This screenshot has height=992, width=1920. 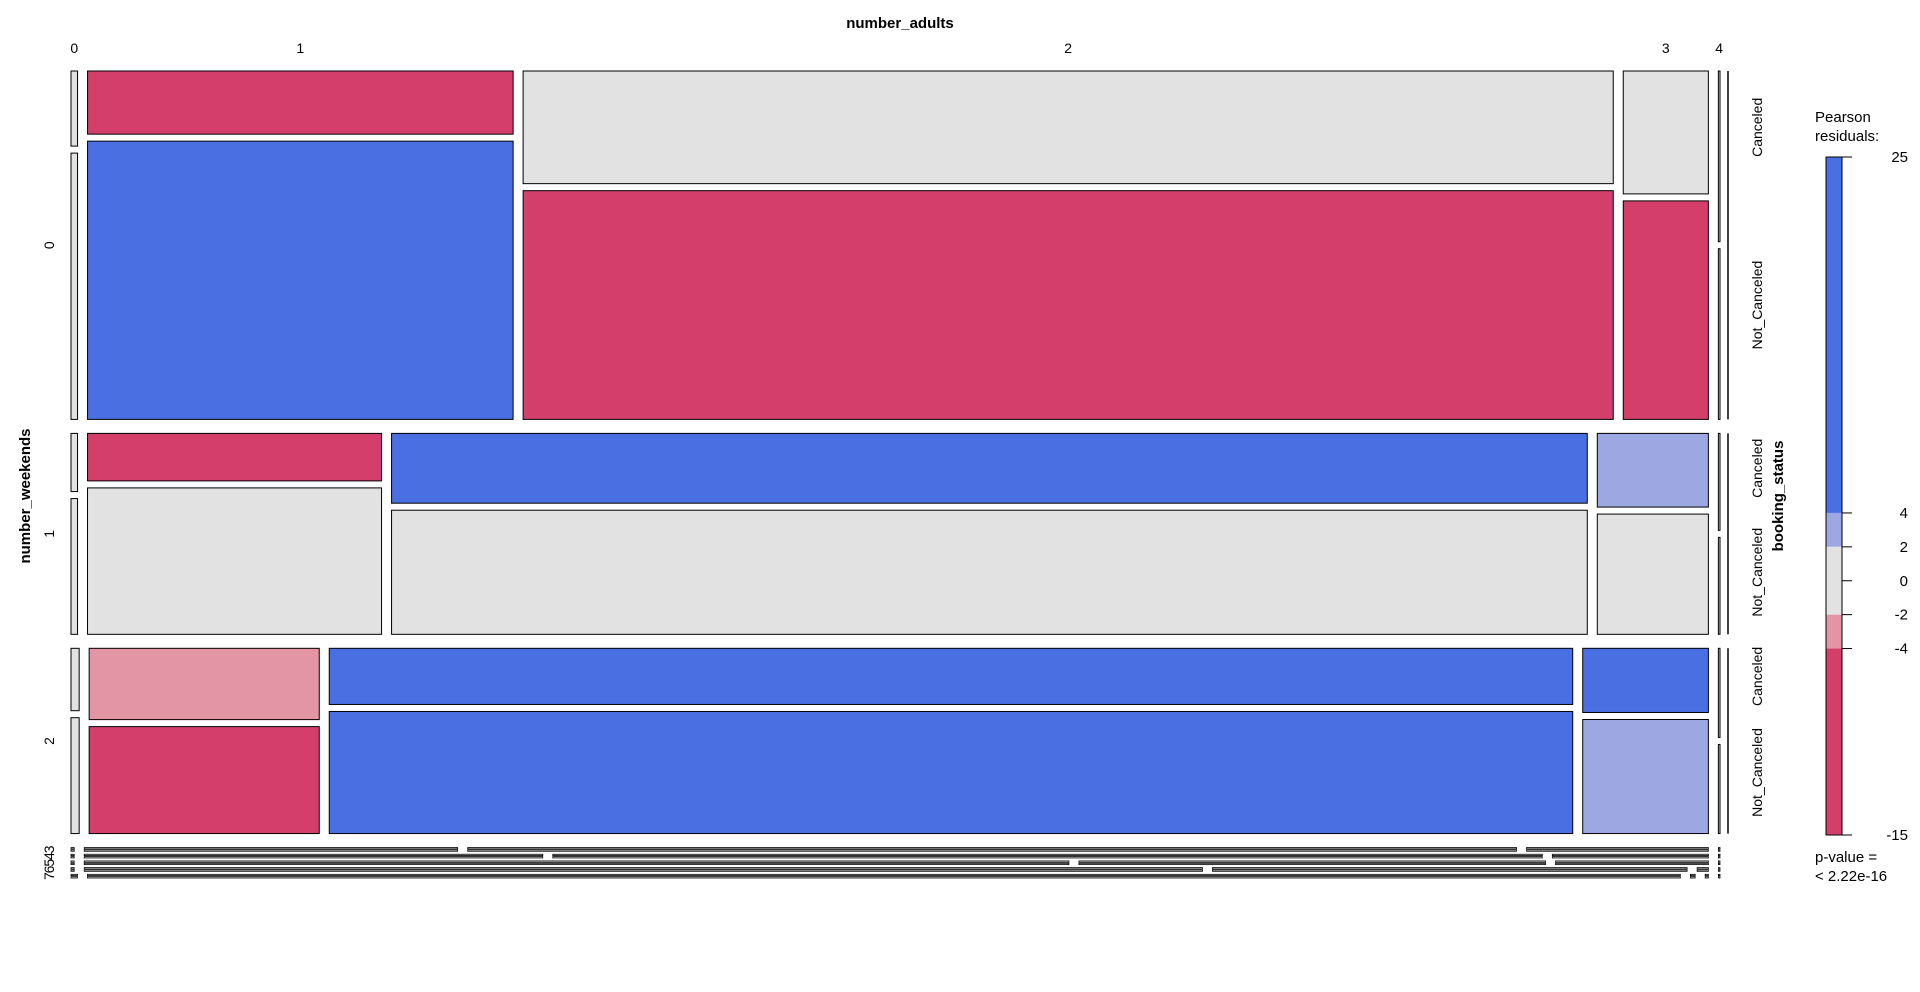 What do you see at coordinates (1846, 857) in the screenshot?
I see `pvalue-line1: p-value =` at bounding box center [1846, 857].